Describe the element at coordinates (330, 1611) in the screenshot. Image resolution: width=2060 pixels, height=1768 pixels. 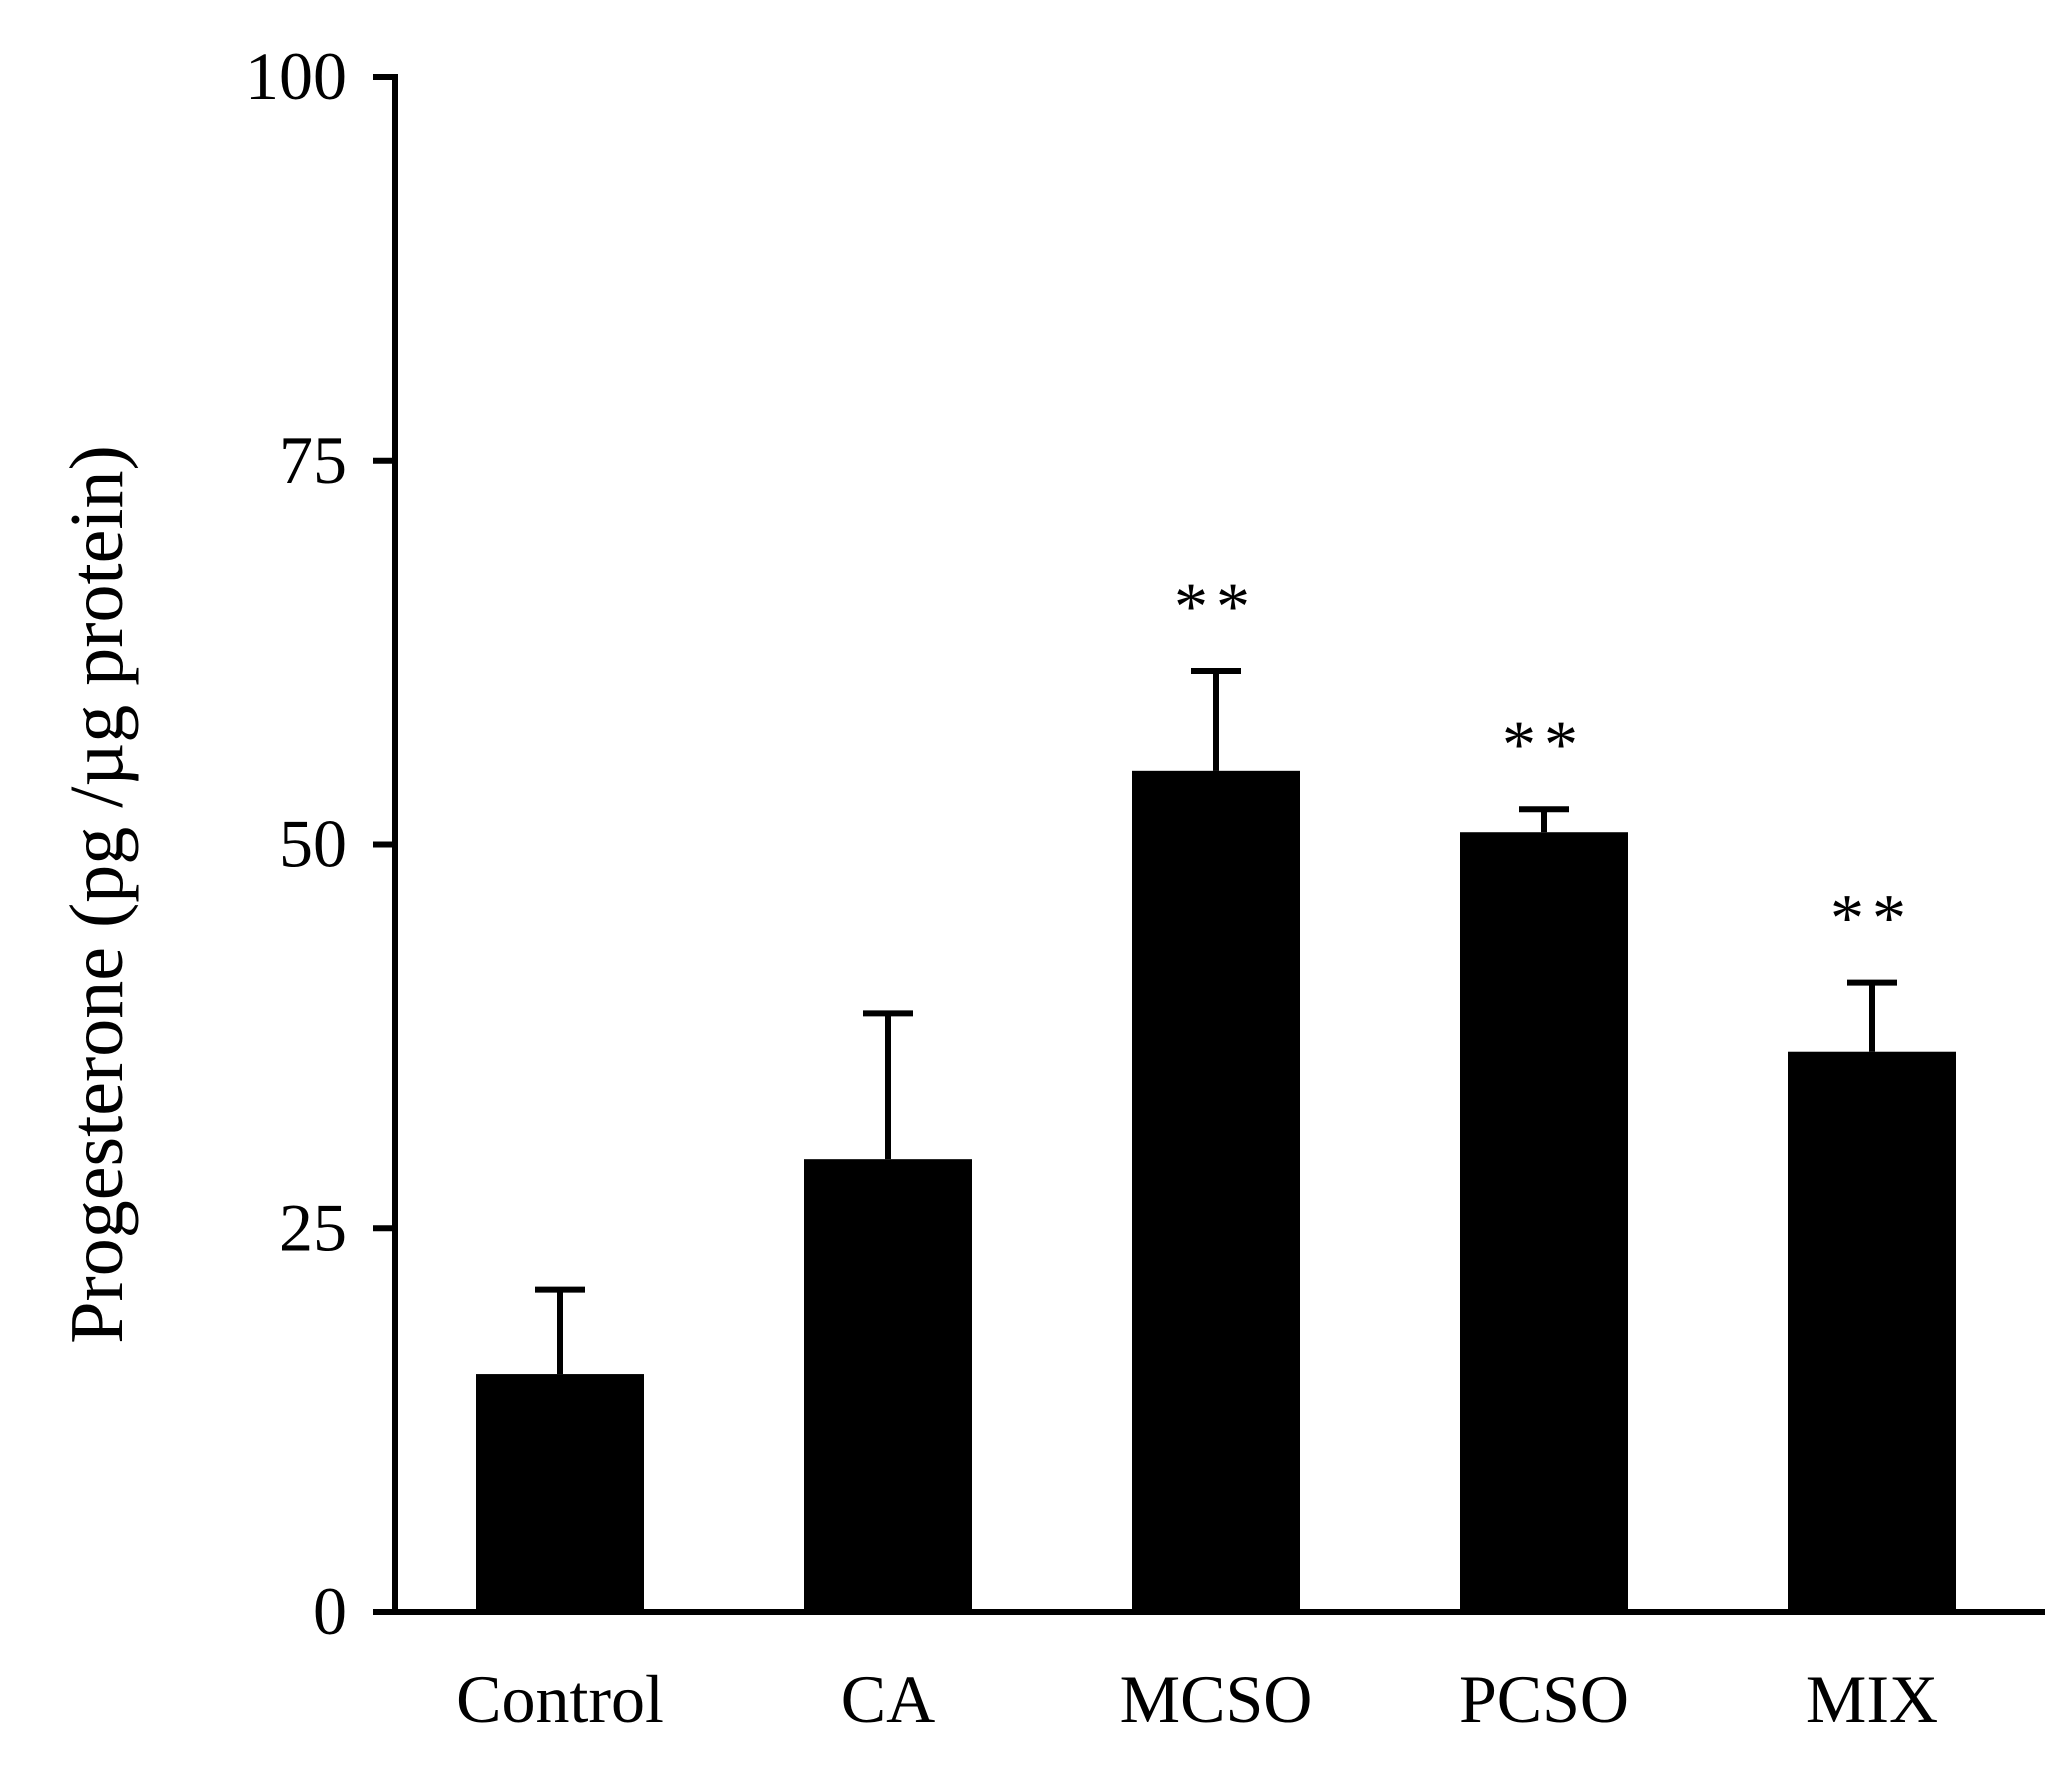
I see `y-tick-label: 0` at that location.